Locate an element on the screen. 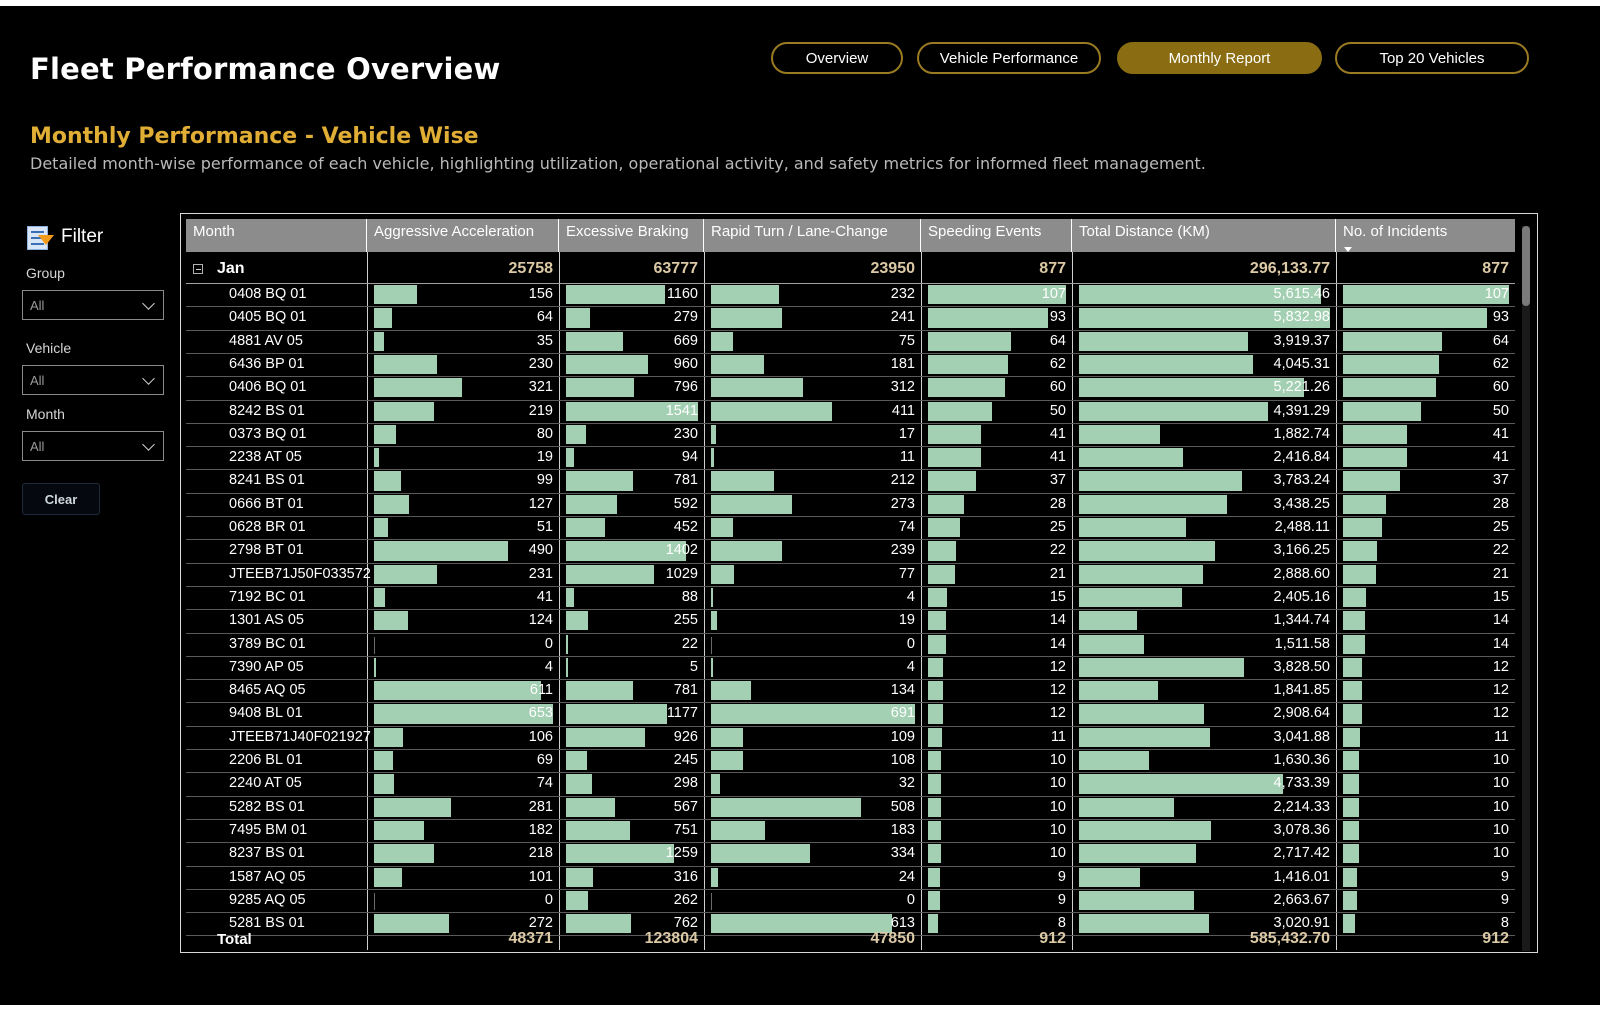 This screenshot has width=1600, height=1013. table-scrollbar-track is located at coordinates (1526, 588).